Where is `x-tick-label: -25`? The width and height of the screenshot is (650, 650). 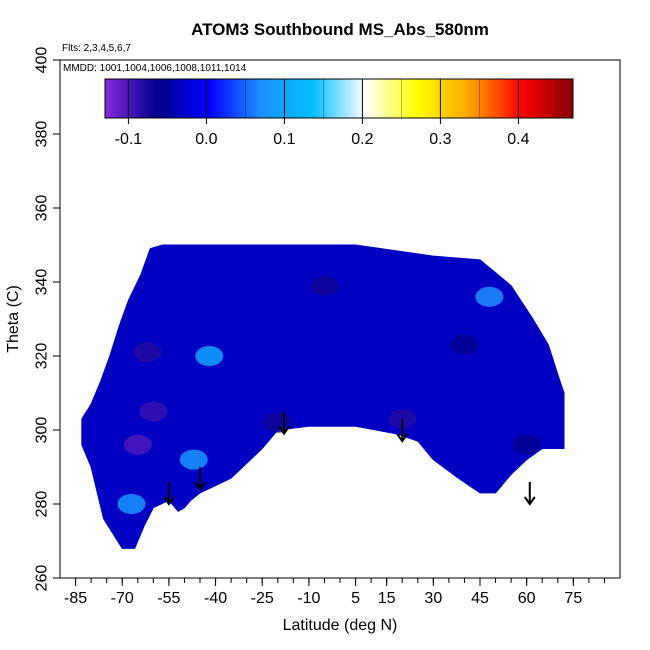
x-tick-label: -25 is located at coordinates (262, 598).